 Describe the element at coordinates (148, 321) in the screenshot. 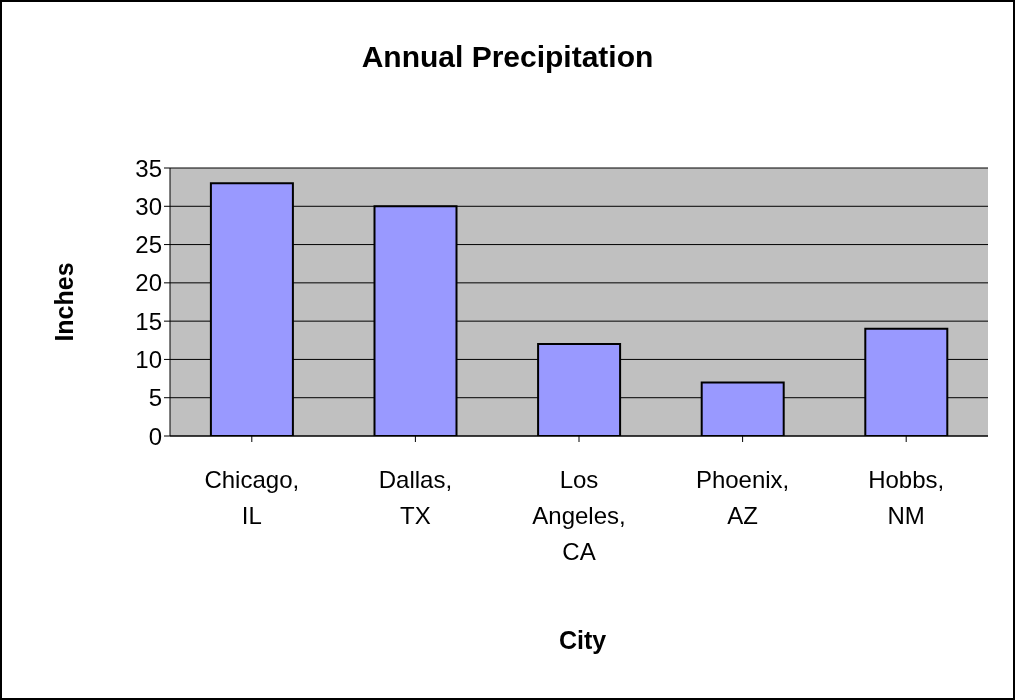

I see `y-tick-label: 15` at that location.